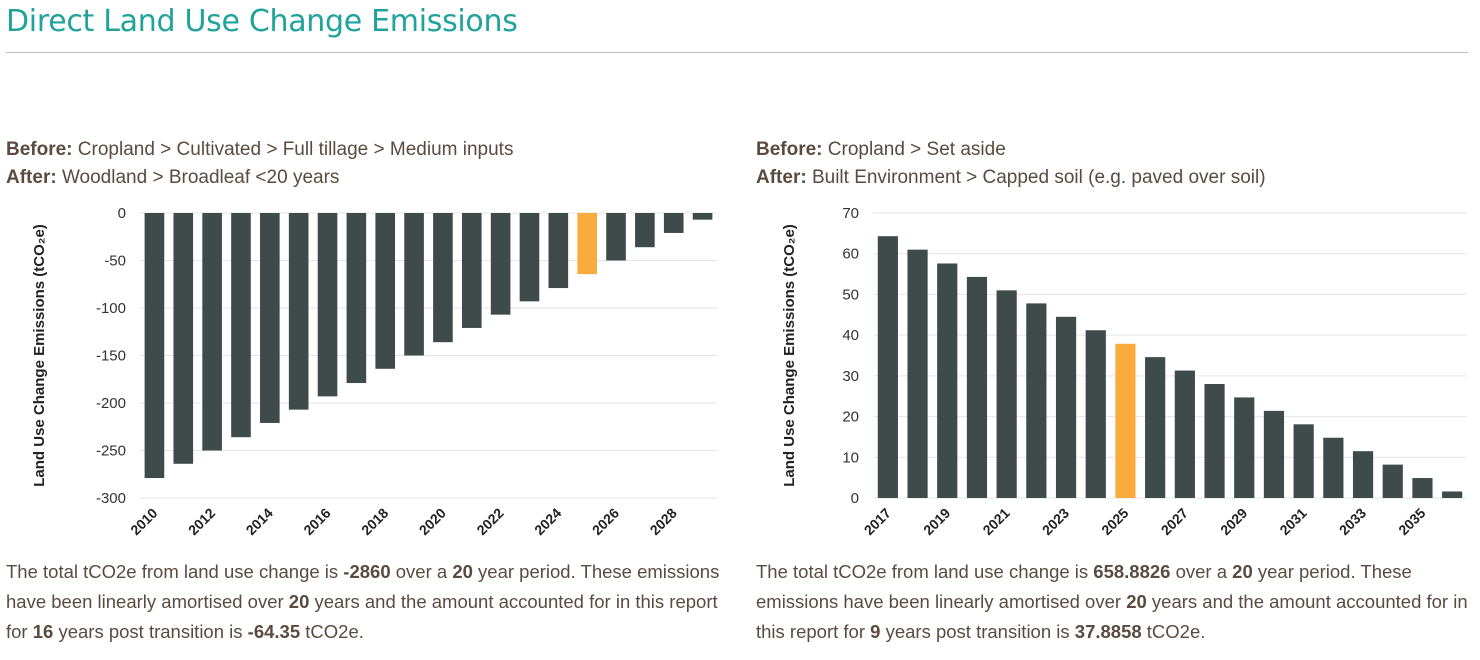 The height and width of the screenshot is (660, 1480). I want to click on before-line: Before: Cropland > Set aside, so click(1011, 150).